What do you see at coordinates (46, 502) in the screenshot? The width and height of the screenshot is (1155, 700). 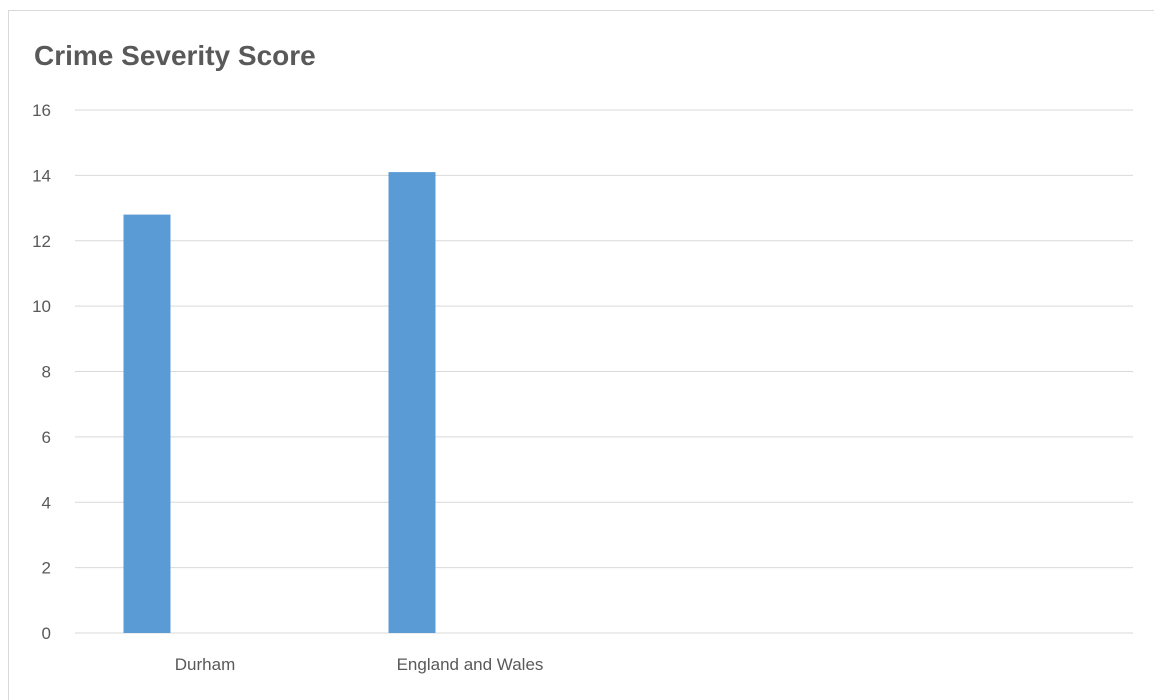 I see `y-tick-label: 4` at bounding box center [46, 502].